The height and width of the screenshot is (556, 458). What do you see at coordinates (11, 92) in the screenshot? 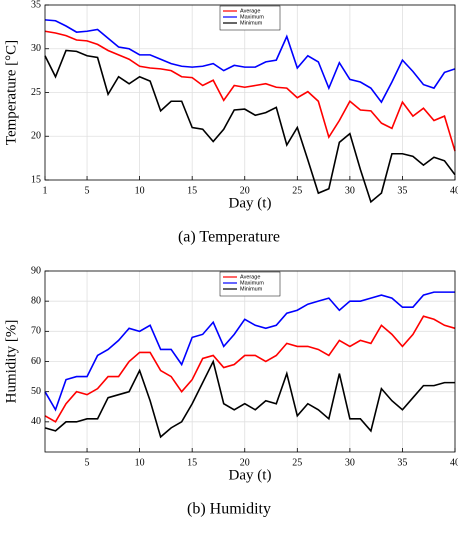
I see `y-axis-label: Temperature [°C]` at bounding box center [11, 92].